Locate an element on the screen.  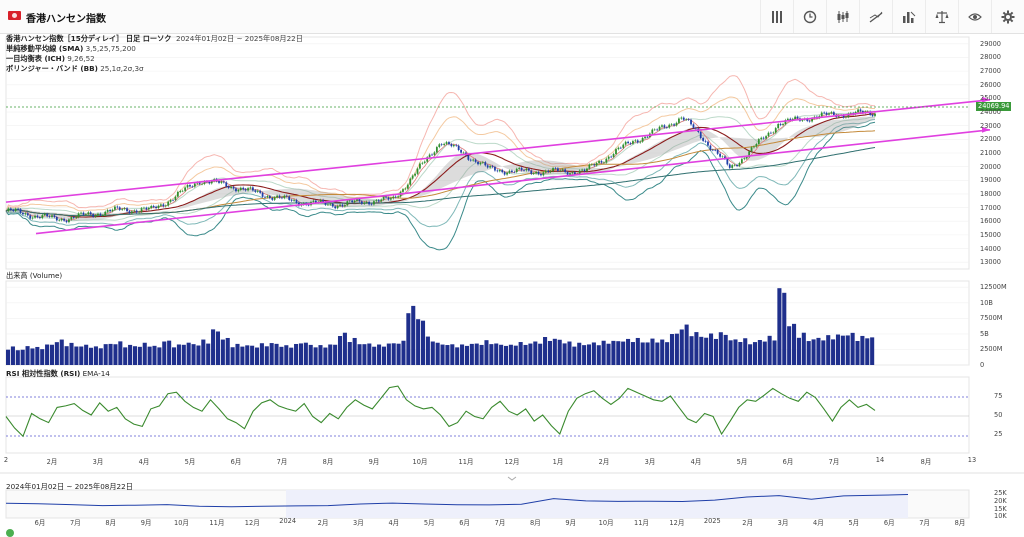
navigator-time-label: 2024 is located at coordinates (288, 521).